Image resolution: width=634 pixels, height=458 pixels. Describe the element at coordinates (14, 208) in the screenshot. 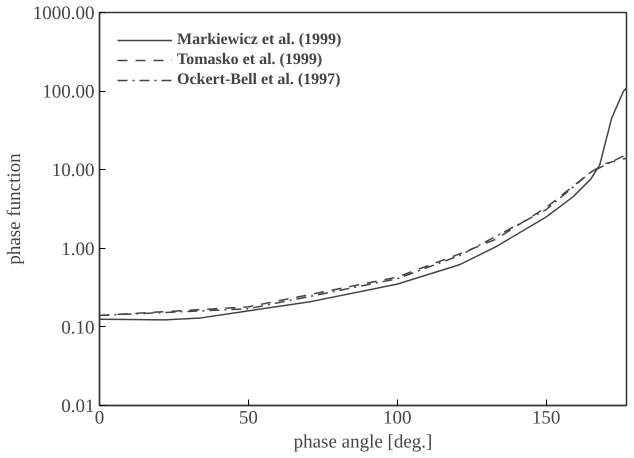

I see `y-axis-title: phase function` at that location.